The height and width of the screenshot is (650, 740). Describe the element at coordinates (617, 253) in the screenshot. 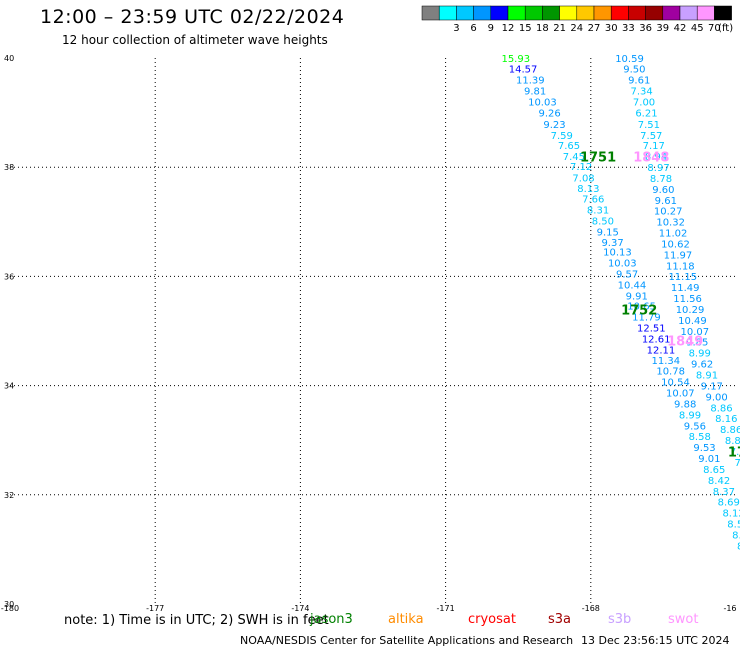

I see `swh-value-label: 10.13` at that location.